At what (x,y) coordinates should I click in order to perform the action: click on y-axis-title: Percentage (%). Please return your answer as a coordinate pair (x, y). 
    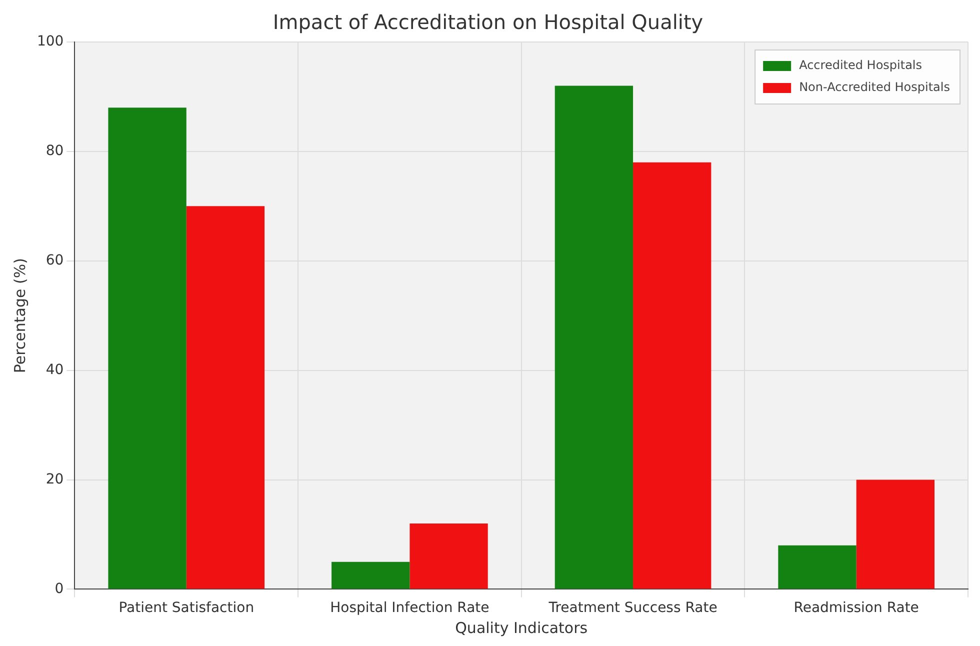
    Looking at the image, I should click on (19, 316).